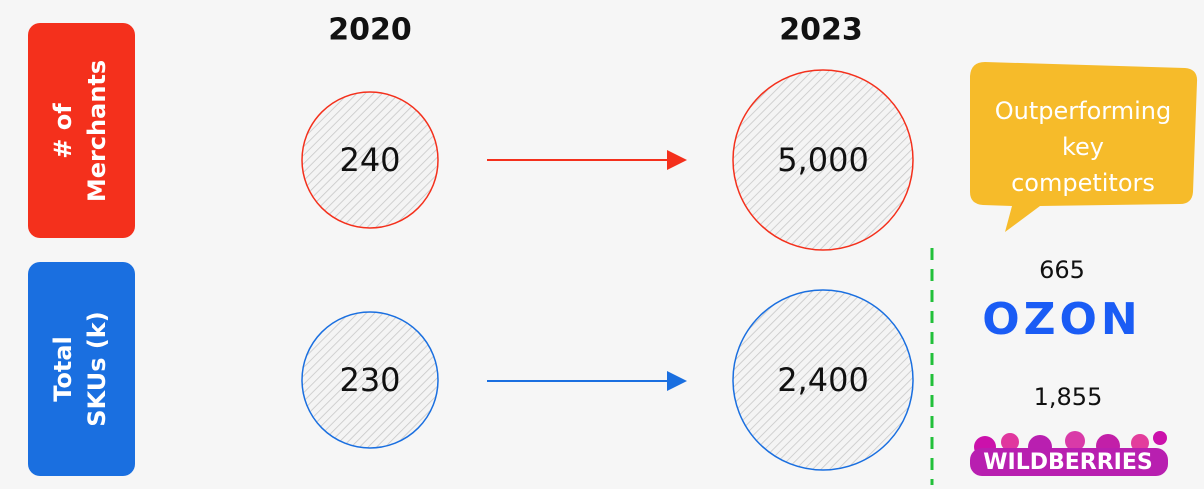  Describe the element at coordinates (97, 131) in the screenshot. I see `label-line: Merchants` at that location.